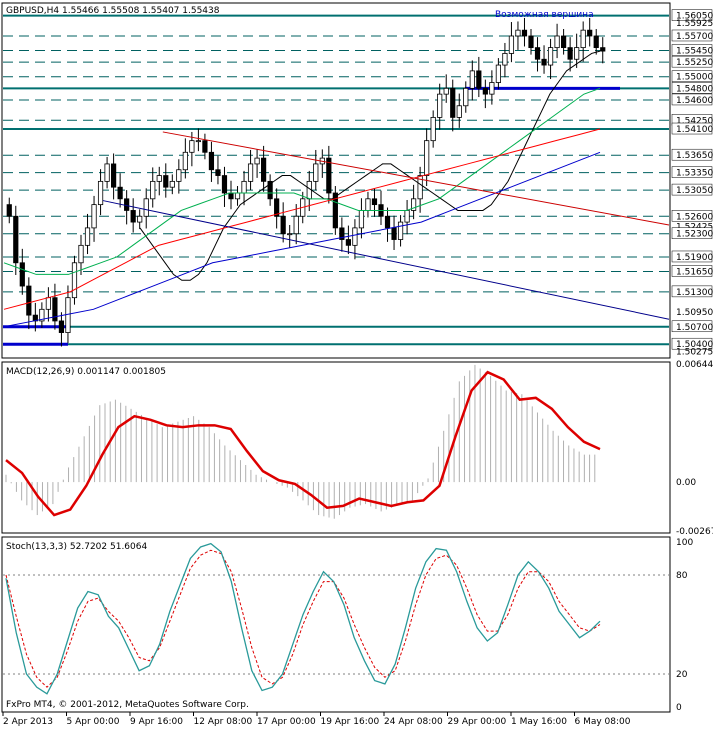 The height and width of the screenshot is (729, 713). What do you see at coordinates (76, 547) in the screenshot?
I see `stoch-title: Stoch(13,3,3) 52.7202 51.6064` at bounding box center [76, 547].